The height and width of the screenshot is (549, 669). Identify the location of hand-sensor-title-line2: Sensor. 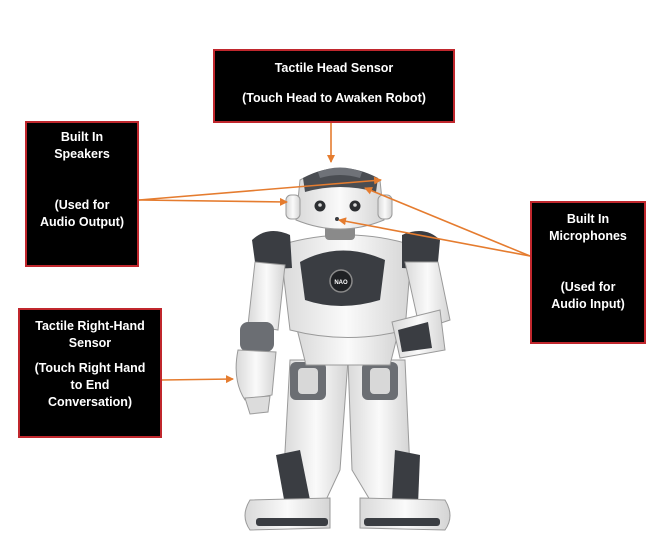
(90, 343).